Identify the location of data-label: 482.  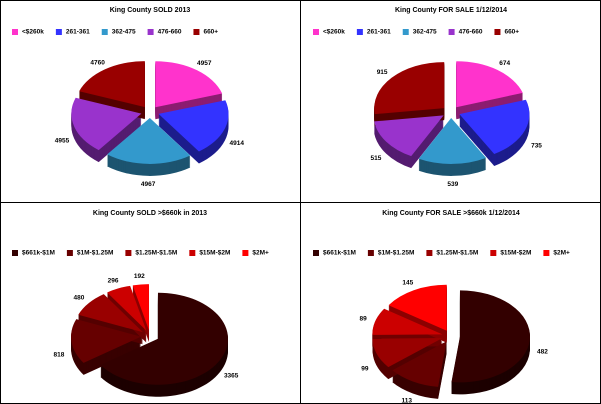
(542, 351).